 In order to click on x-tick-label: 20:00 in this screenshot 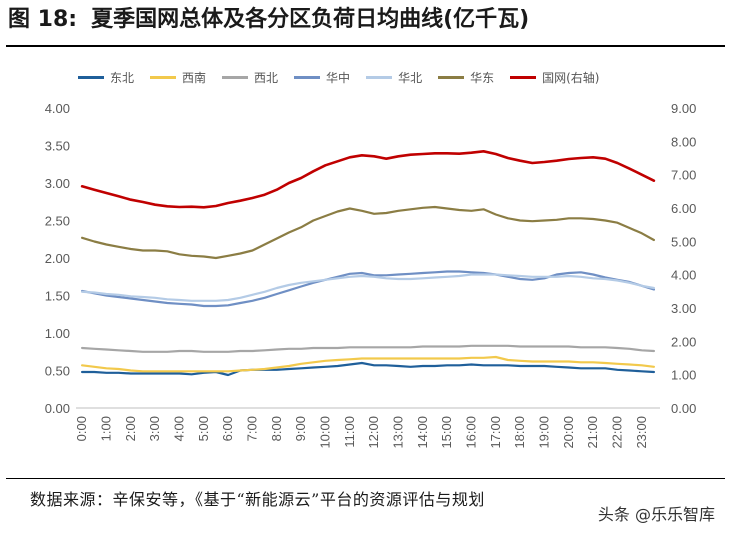, I will do `click(568, 432)`.